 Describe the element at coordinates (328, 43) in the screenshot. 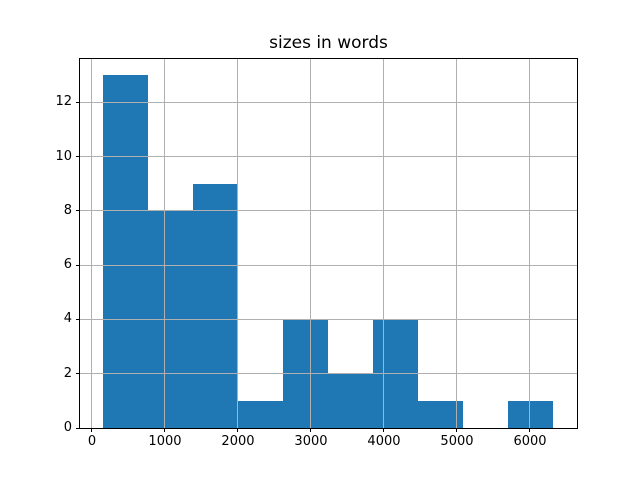

I see `chart-title: sizes in words` at that location.